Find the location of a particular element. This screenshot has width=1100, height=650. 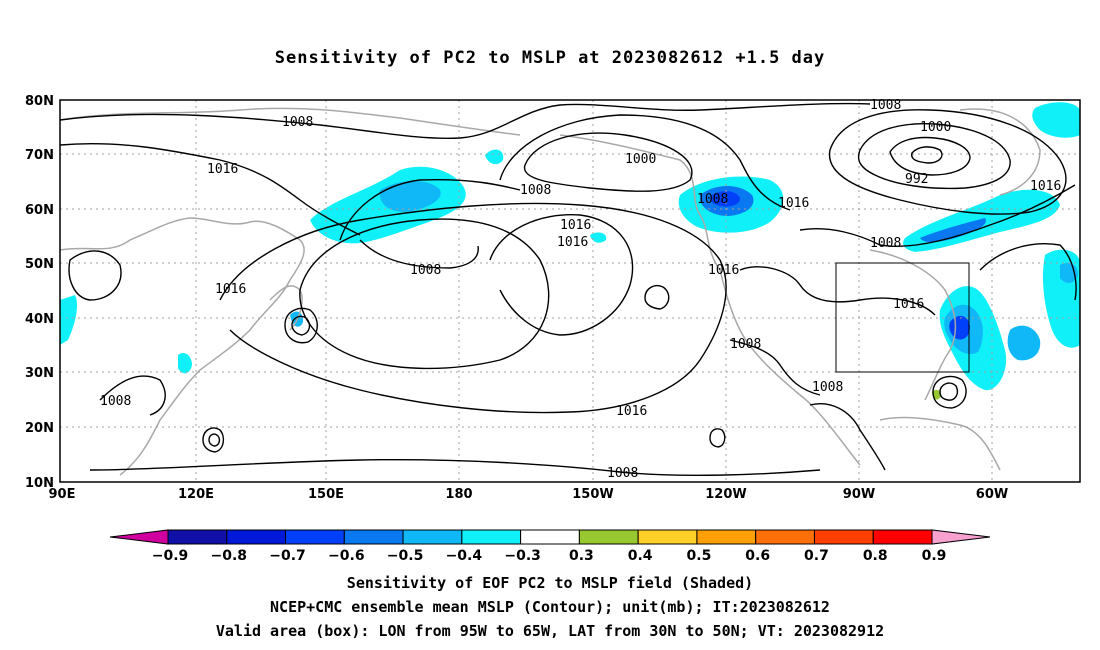

colorbar-label: 0.9 is located at coordinates (934, 556).